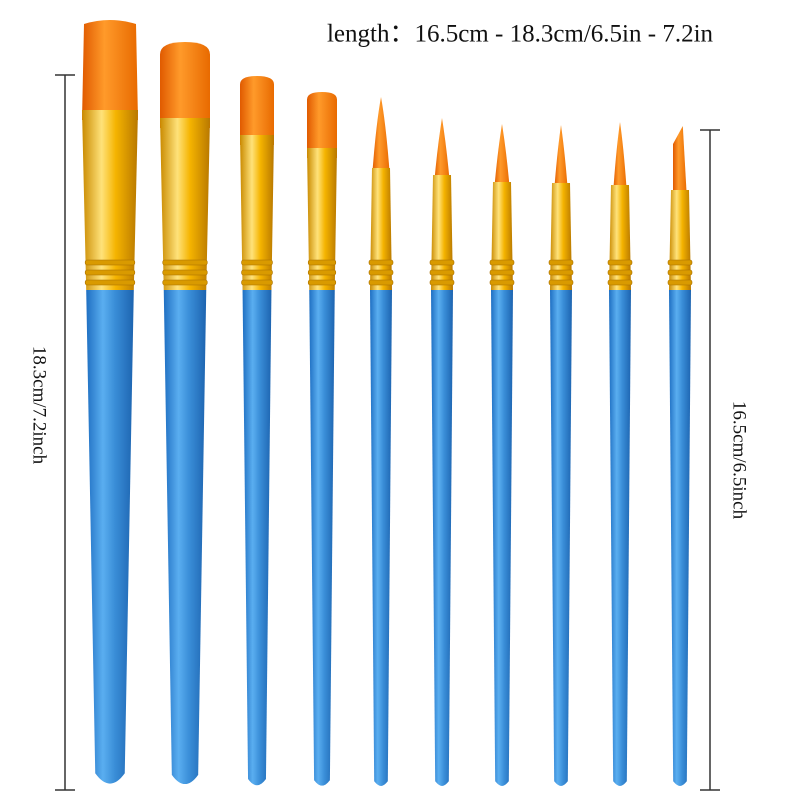 The image size is (800, 800). I want to click on right-measure, so click(710, 460).